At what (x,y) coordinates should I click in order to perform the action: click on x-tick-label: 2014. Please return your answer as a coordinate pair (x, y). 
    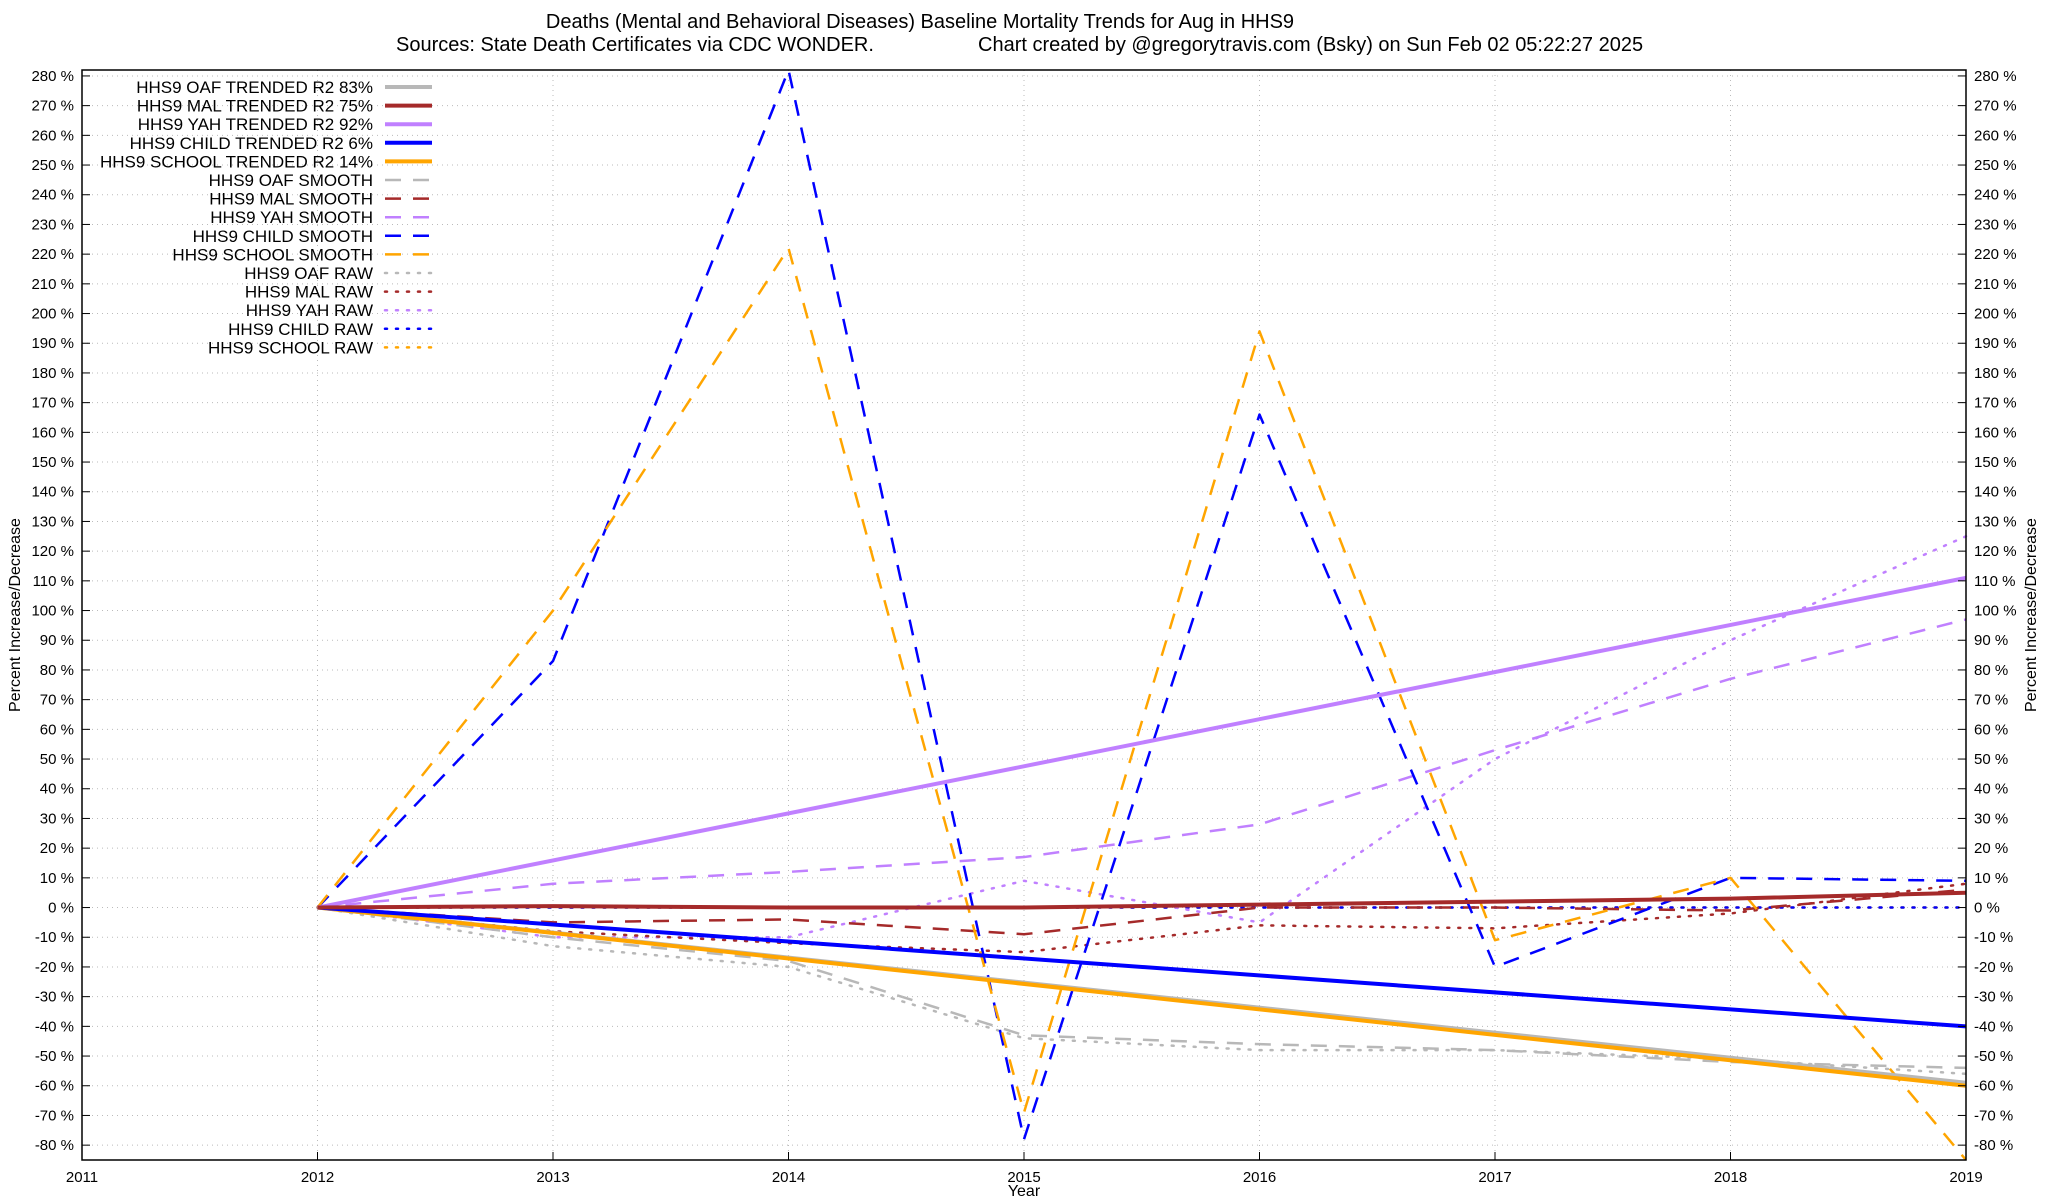
    Looking at the image, I should click on (788, 1177).